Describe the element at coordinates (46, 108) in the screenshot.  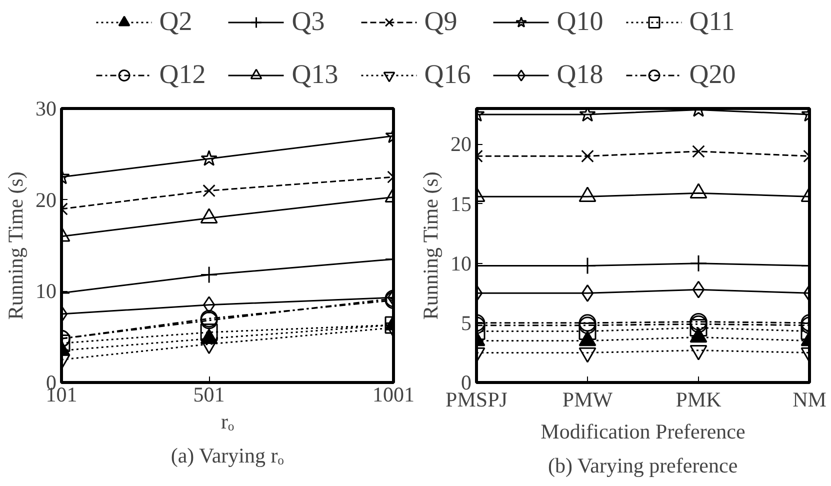
I see `y-tick-label: 30` at that location.